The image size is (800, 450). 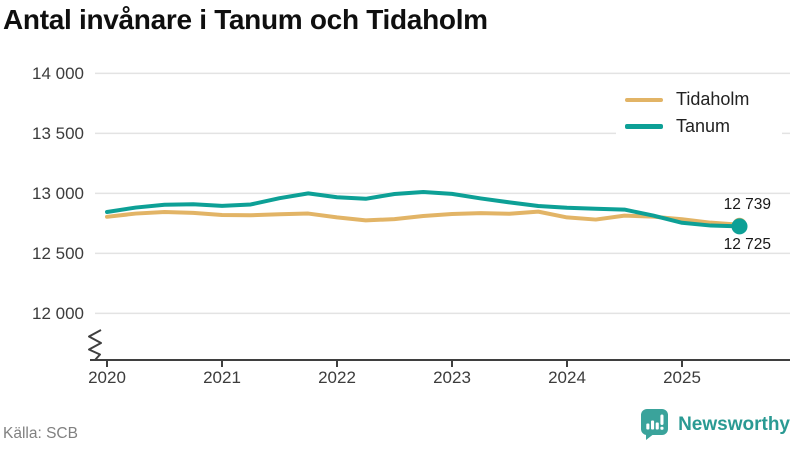 What do you see at coordinates (682, 377) in the screenshot?
I see `xtick-label-2025: 2025` at bounding box center [682, 377].